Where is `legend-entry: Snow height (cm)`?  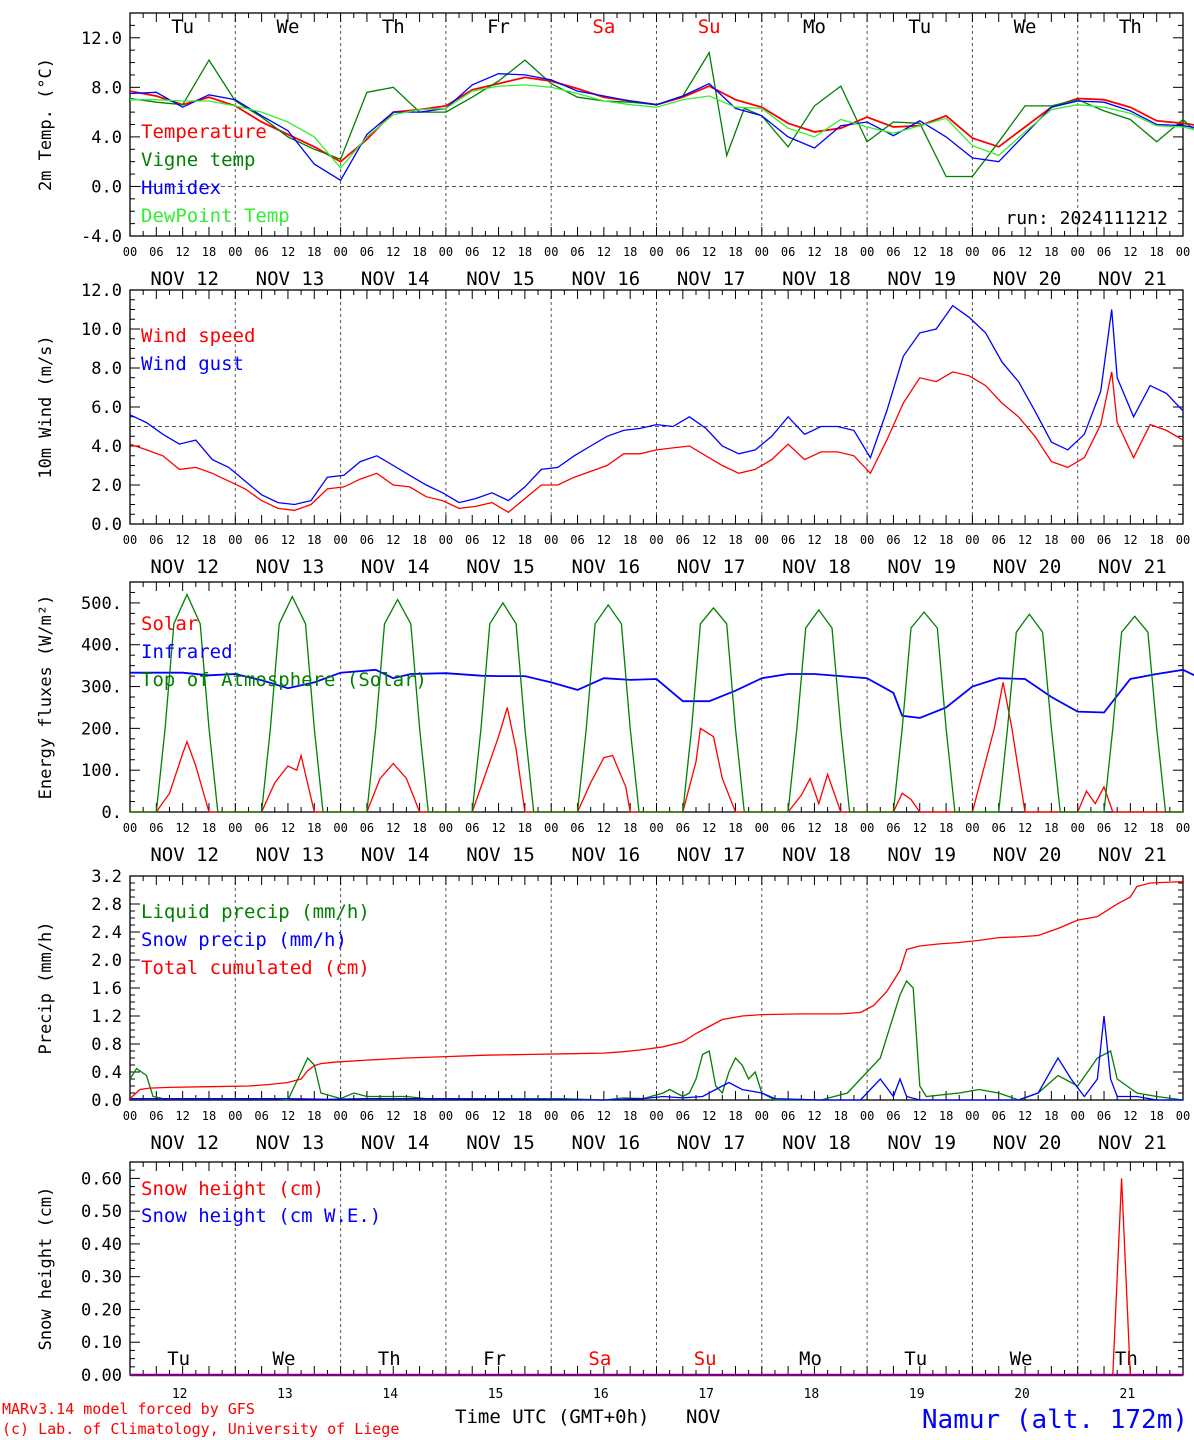
legend-entry: Snow height (cm) is located at coordinates (232, 1189).